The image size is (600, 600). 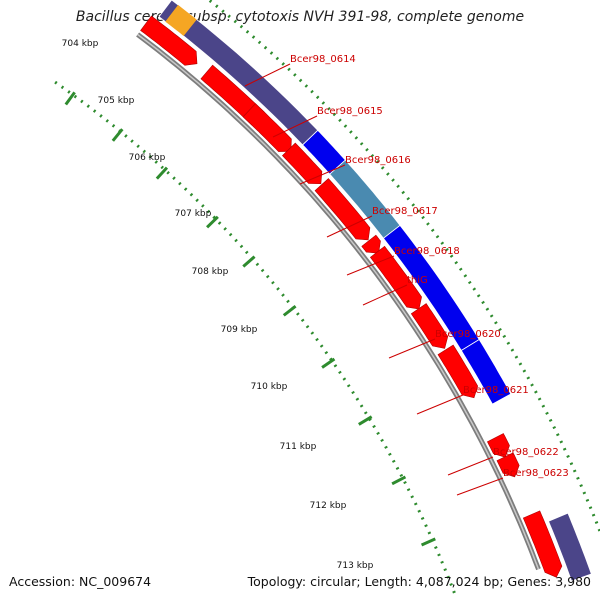 What do you see at coordinates (298, 447) in the screenshot?
I see `tick-label: 711 kbp` at bounding box center [298, 447].